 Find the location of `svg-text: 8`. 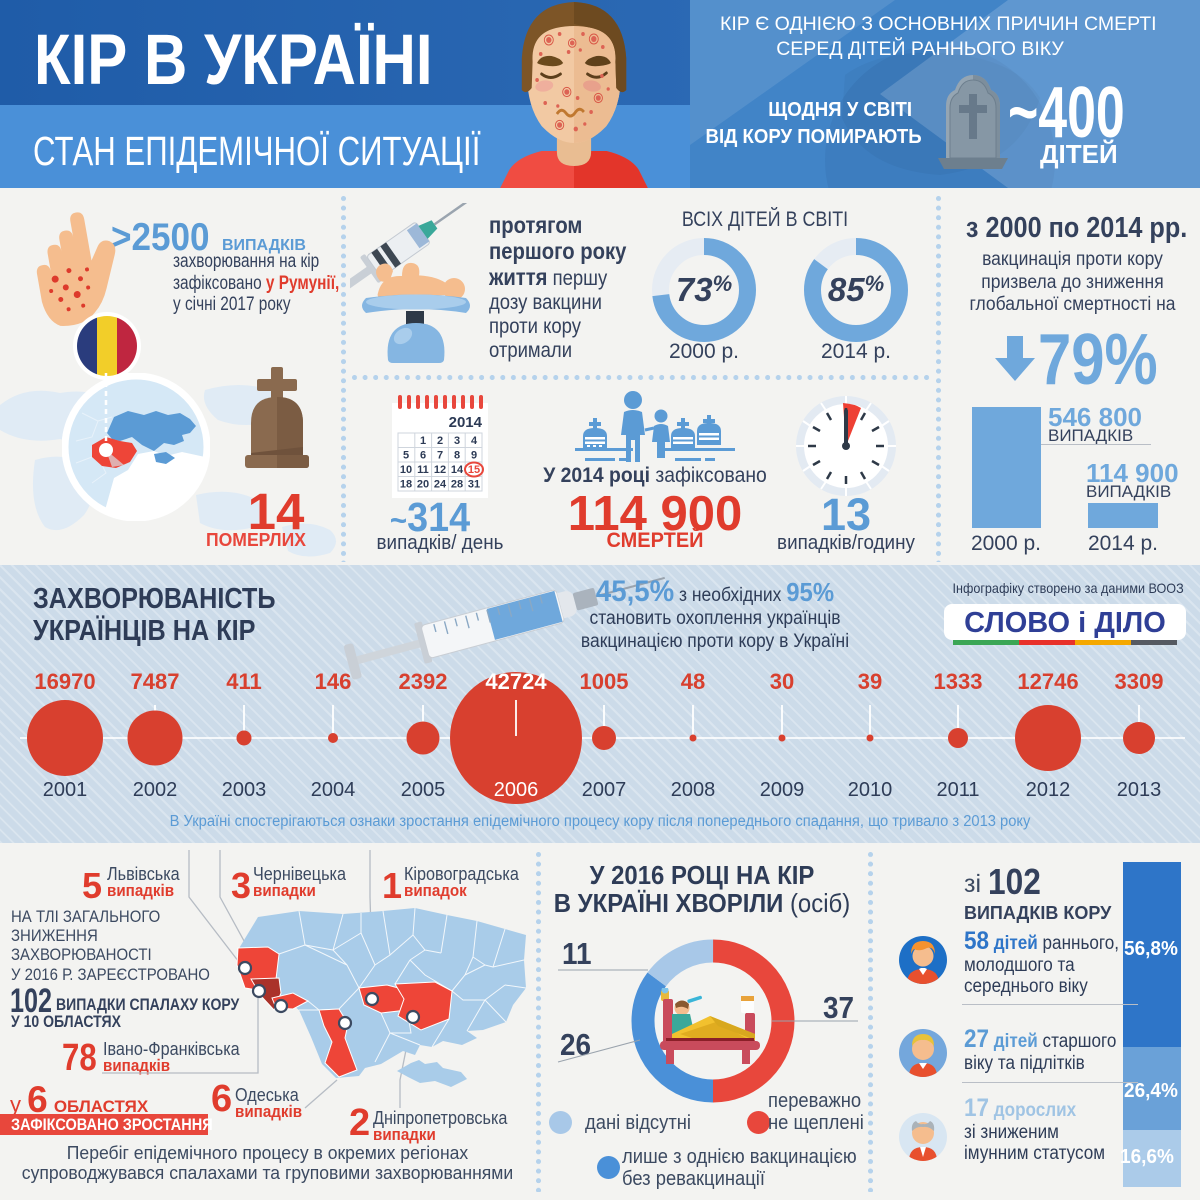

svg-text: 8 is located at coordinates (457, 456).